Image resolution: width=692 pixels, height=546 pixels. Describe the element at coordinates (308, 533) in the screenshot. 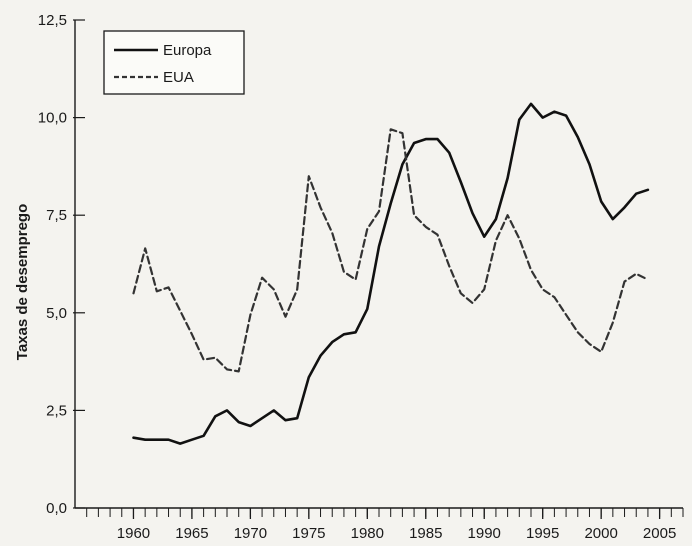

I see `x-tick-label: 1975` at that location.